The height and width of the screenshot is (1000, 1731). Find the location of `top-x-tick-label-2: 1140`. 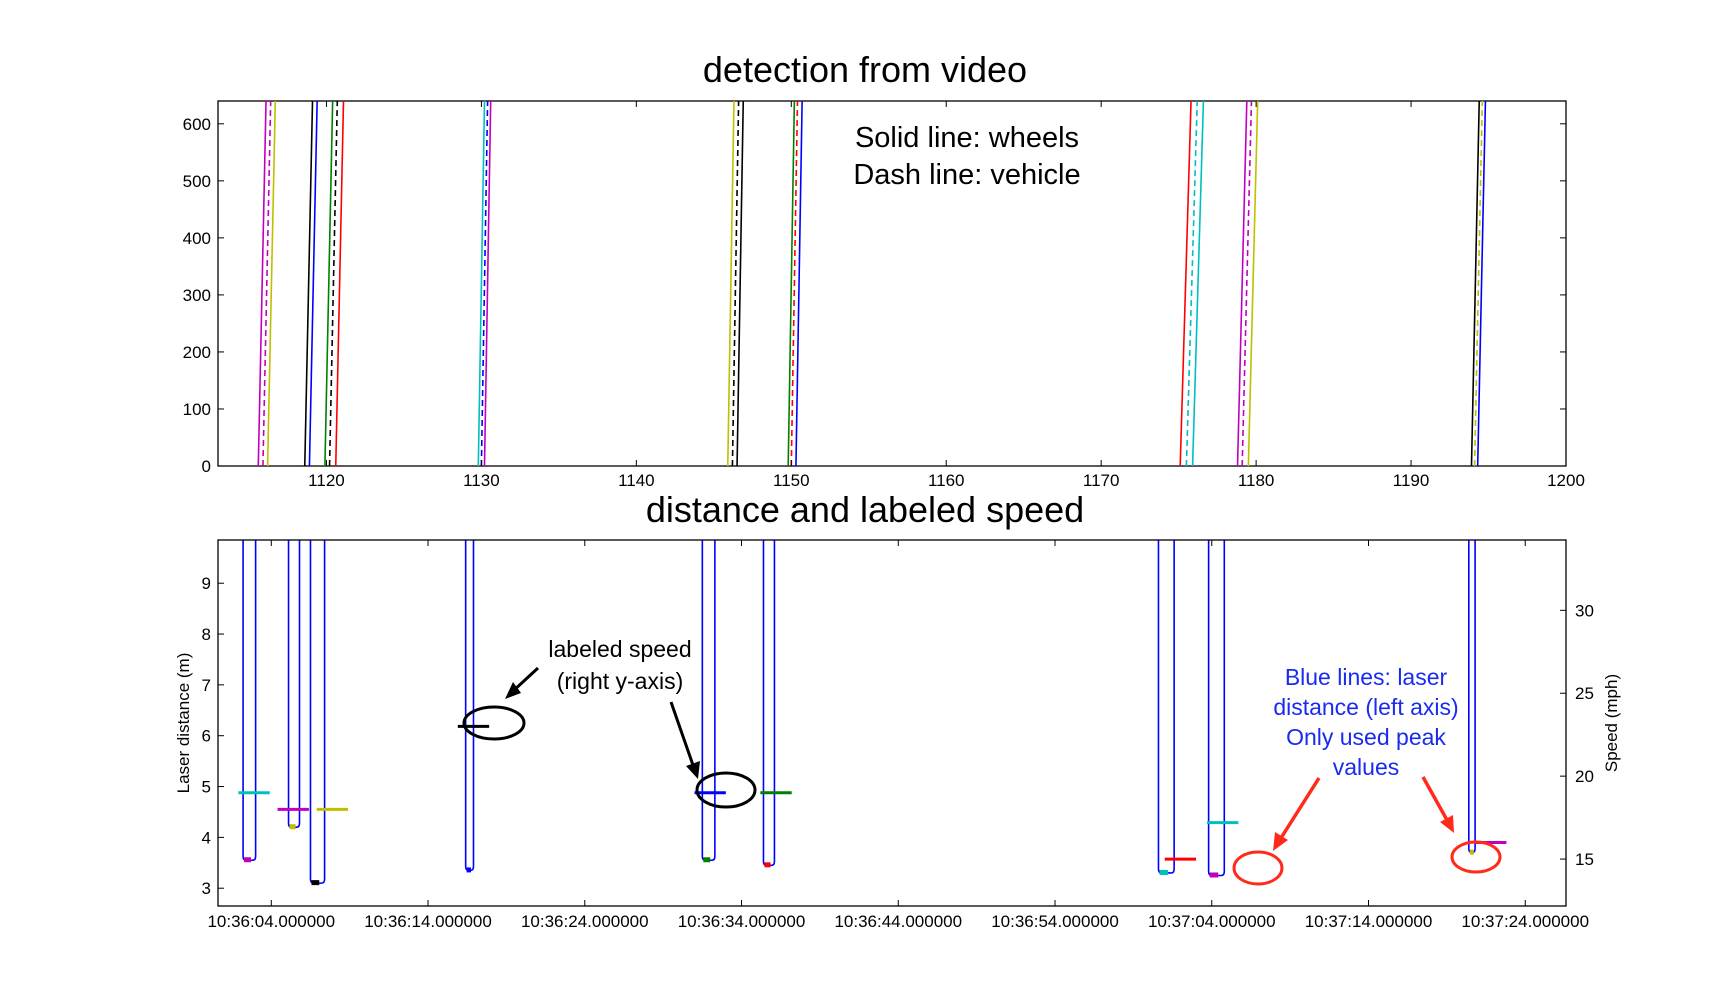

top-x-tick-label-2: 1140 is located at coordinates (636, 480).